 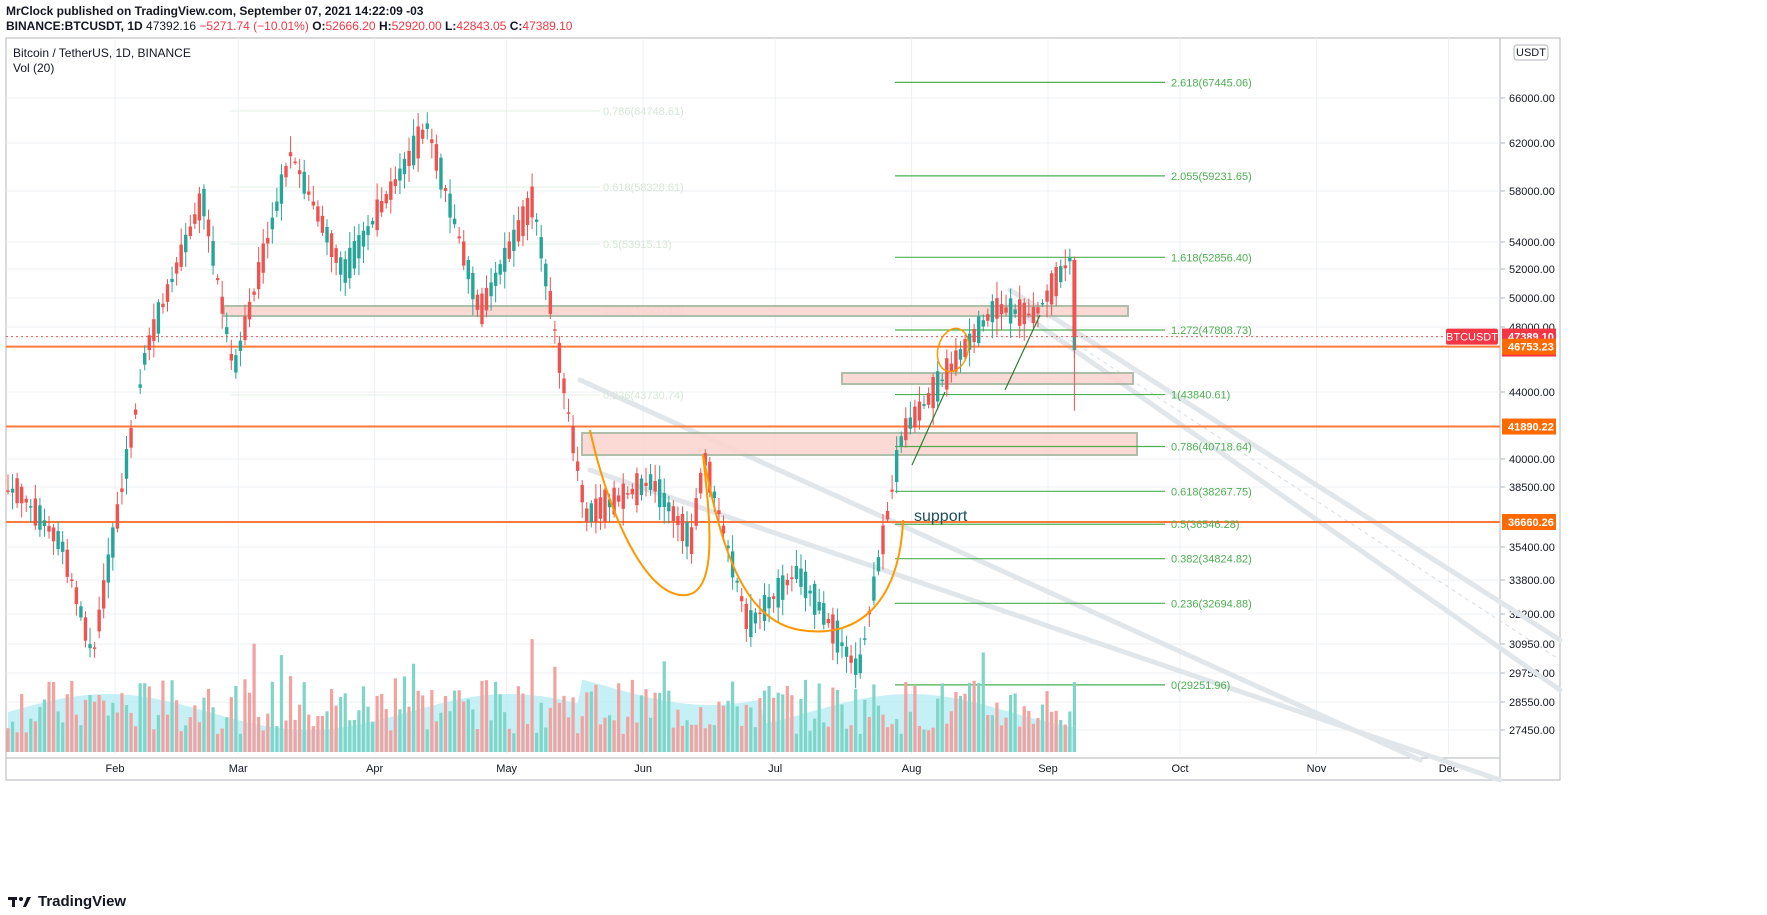 I want to click on trend-line, so click(x=1022, y=352).